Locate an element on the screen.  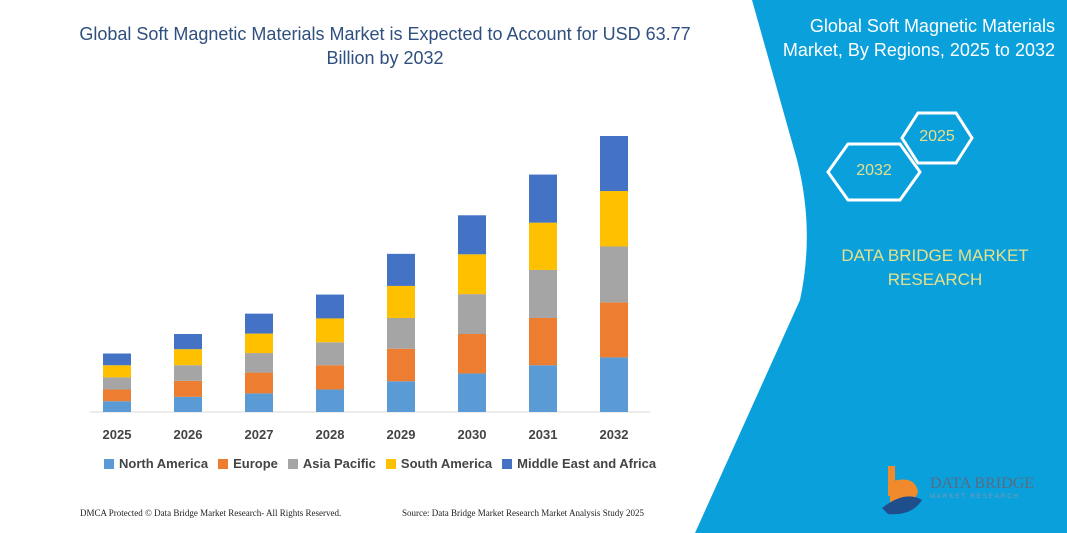
bar-2030-north-america is located at coordinates (472, 392).